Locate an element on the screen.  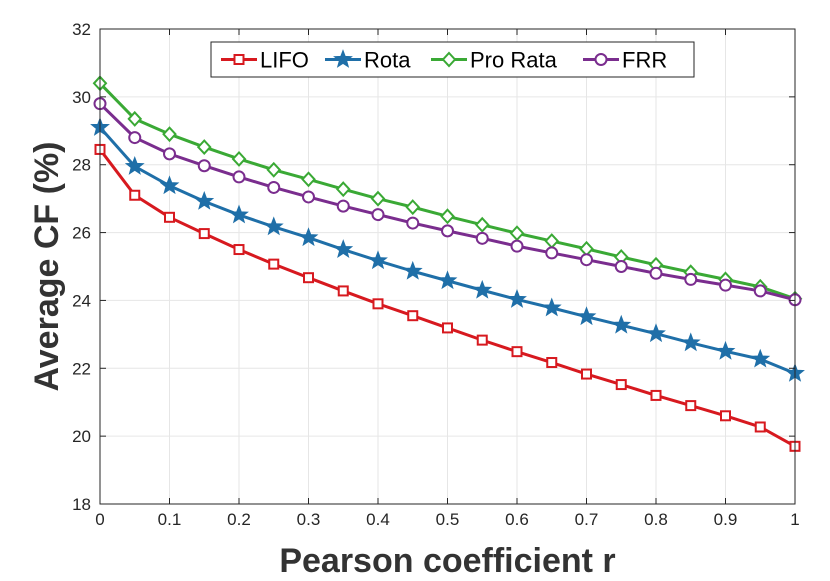
legend: LIFO Rota Pro Rata FRR is located at coordinates (452, 59).